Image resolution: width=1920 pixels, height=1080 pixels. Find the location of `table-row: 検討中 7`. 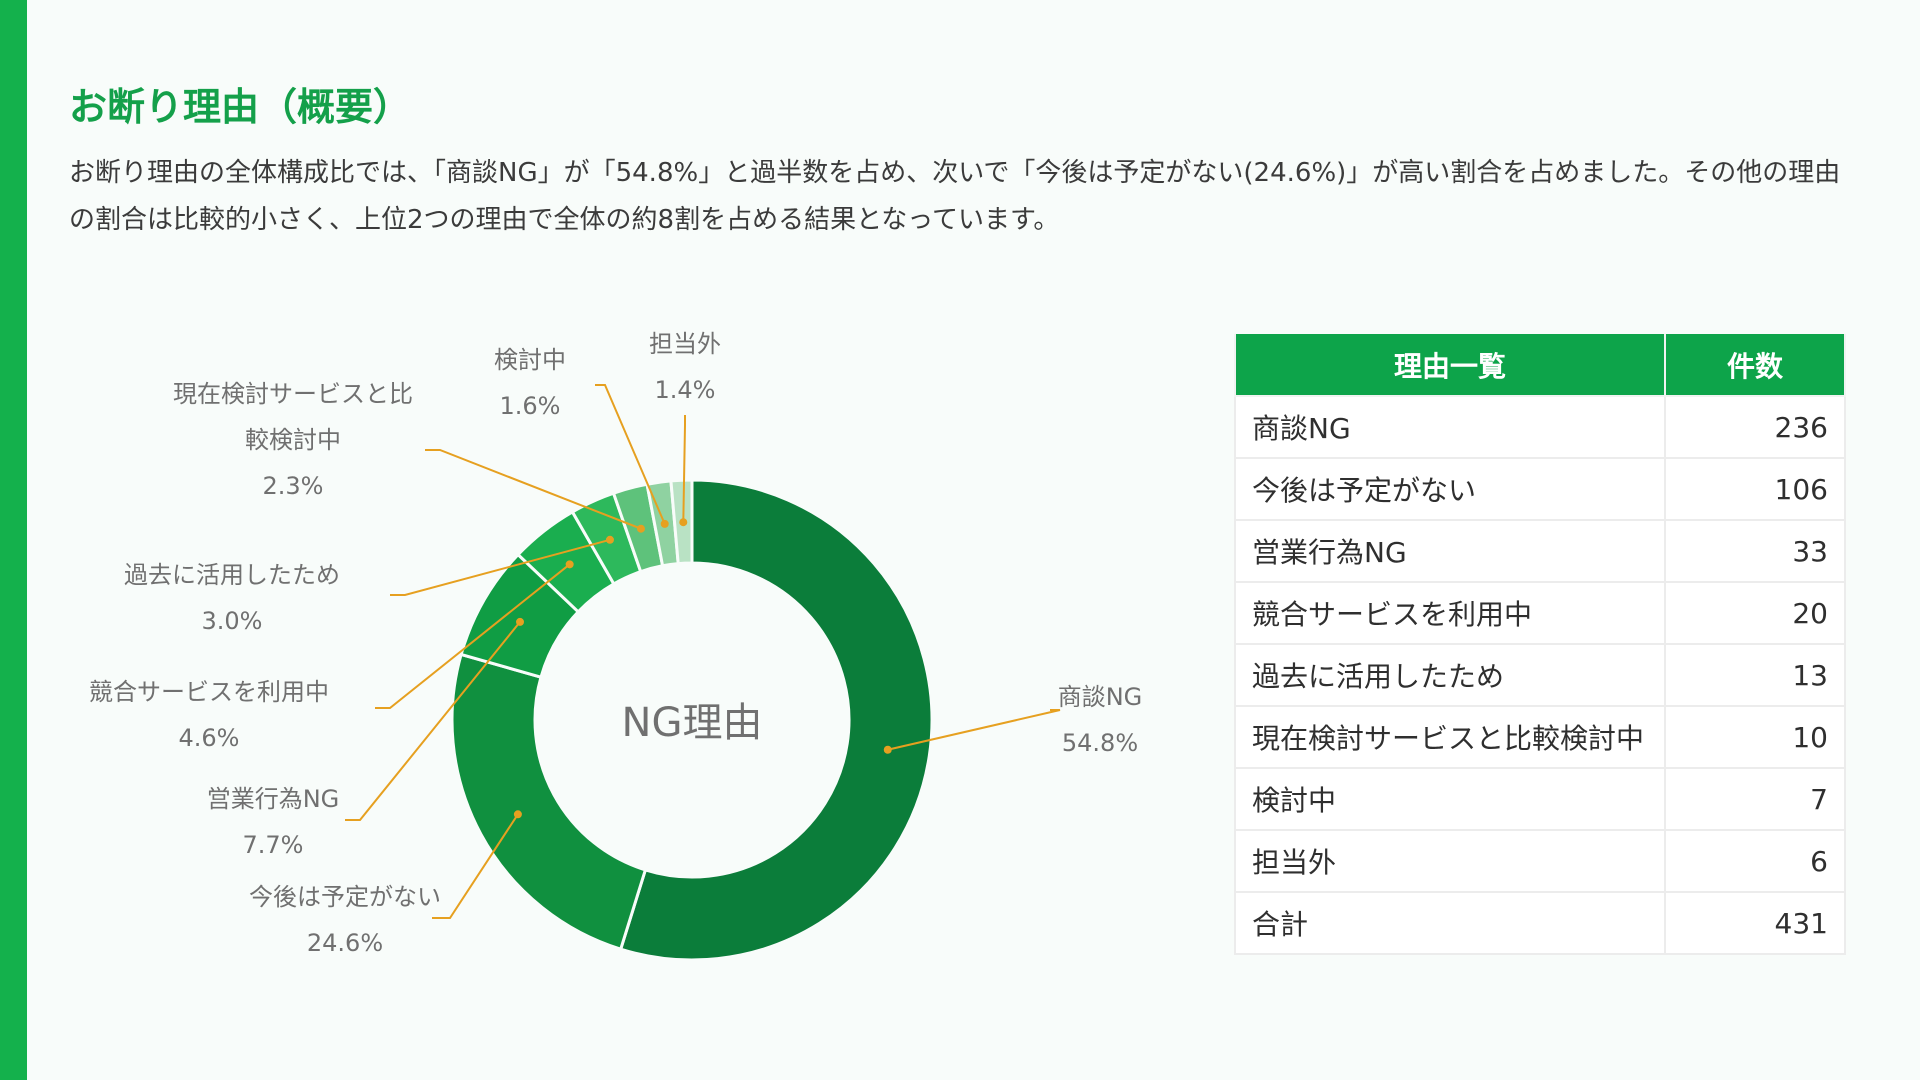

table-row: 検討中 7 is located at coordinates (1540, 799).